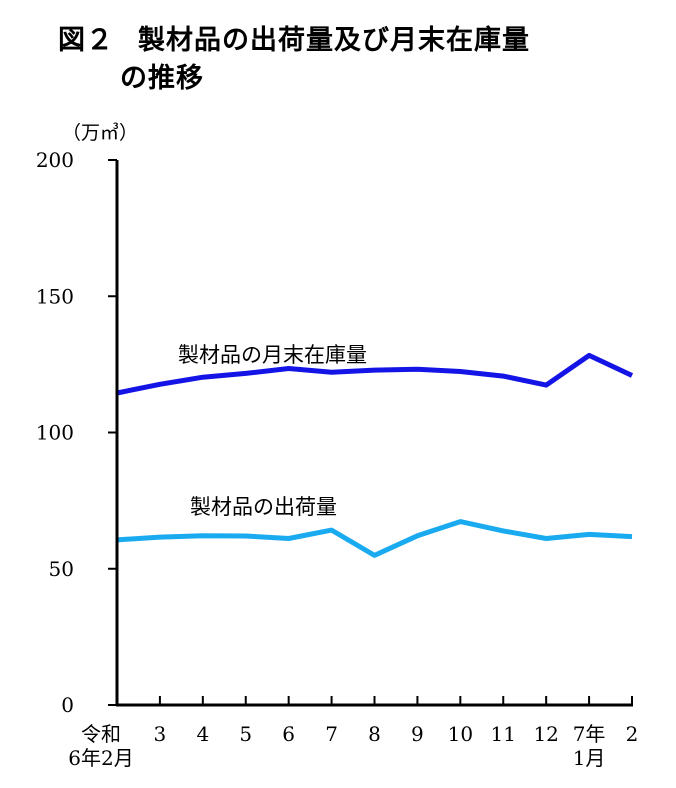  What do you see at coordinates (61, 569) in the screenshot?
I see `y-tick-label: 50` at bounding box center [61, 569].